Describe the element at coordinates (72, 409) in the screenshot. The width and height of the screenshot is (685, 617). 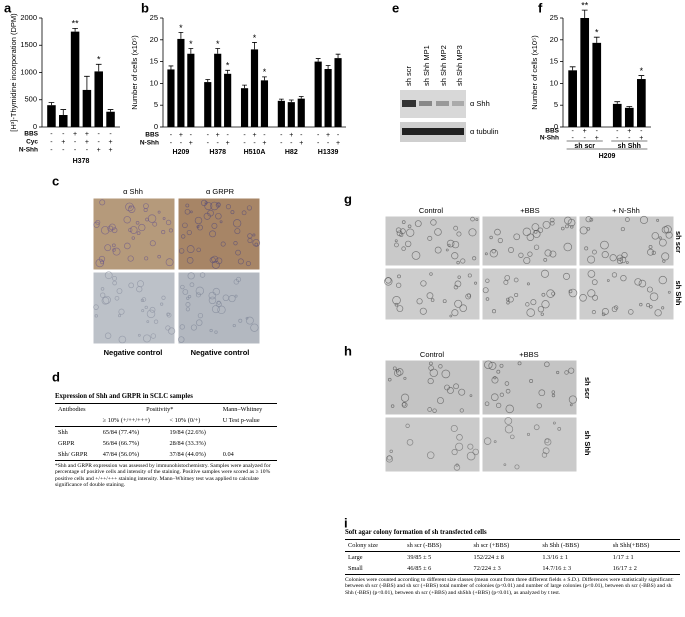
I see `table-cell: Antibodies` at that location.